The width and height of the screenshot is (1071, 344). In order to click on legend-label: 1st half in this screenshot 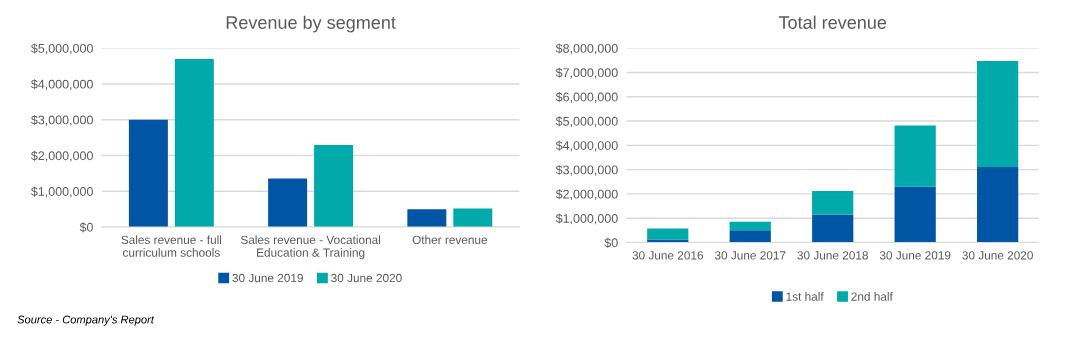, I will do `click(805, 296)`.